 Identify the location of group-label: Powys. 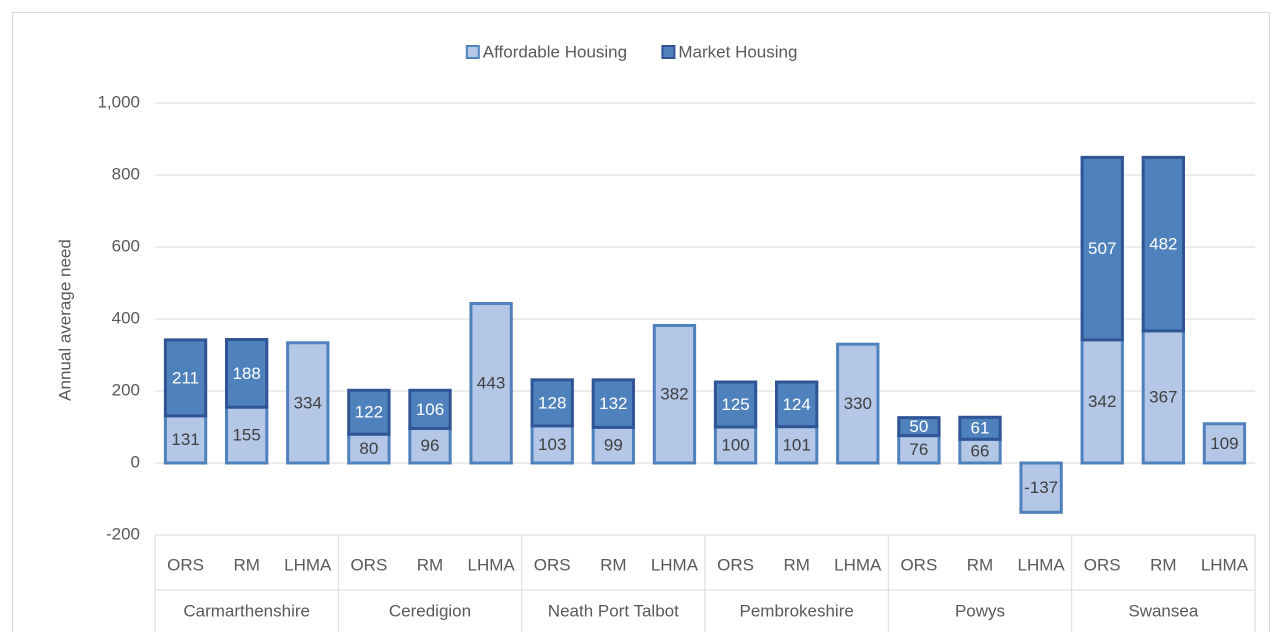
(980, 610).